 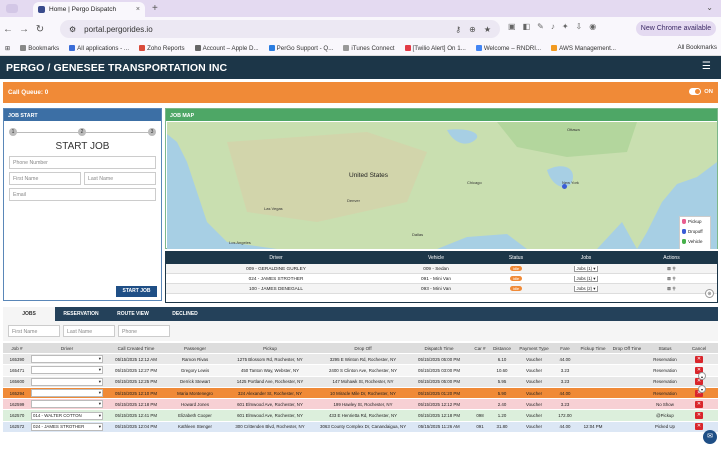 I want to click on forward-arrow-icon: →, so click(x=24, y=29).